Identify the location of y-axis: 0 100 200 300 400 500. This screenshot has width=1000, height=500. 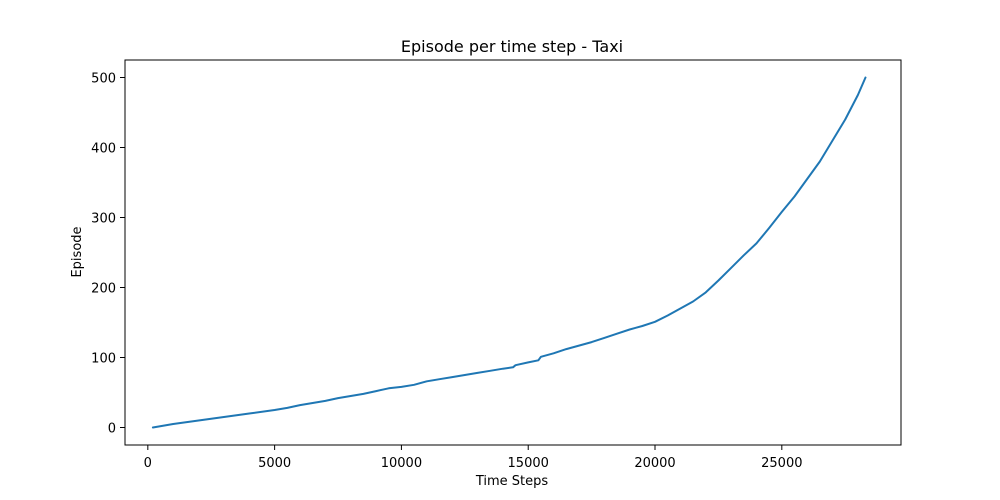
(108, 254).